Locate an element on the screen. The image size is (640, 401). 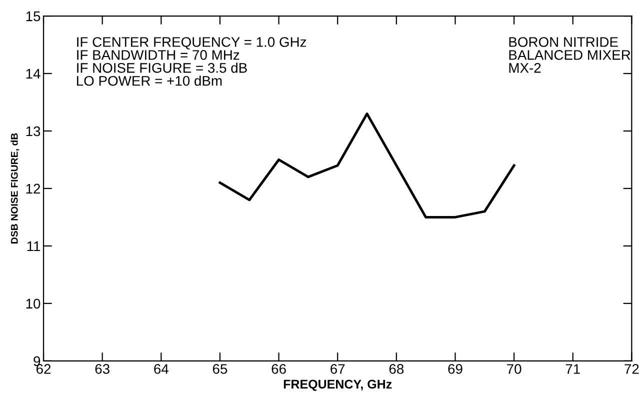
y-tick-label: 12 is located at coordinates (33, 189).